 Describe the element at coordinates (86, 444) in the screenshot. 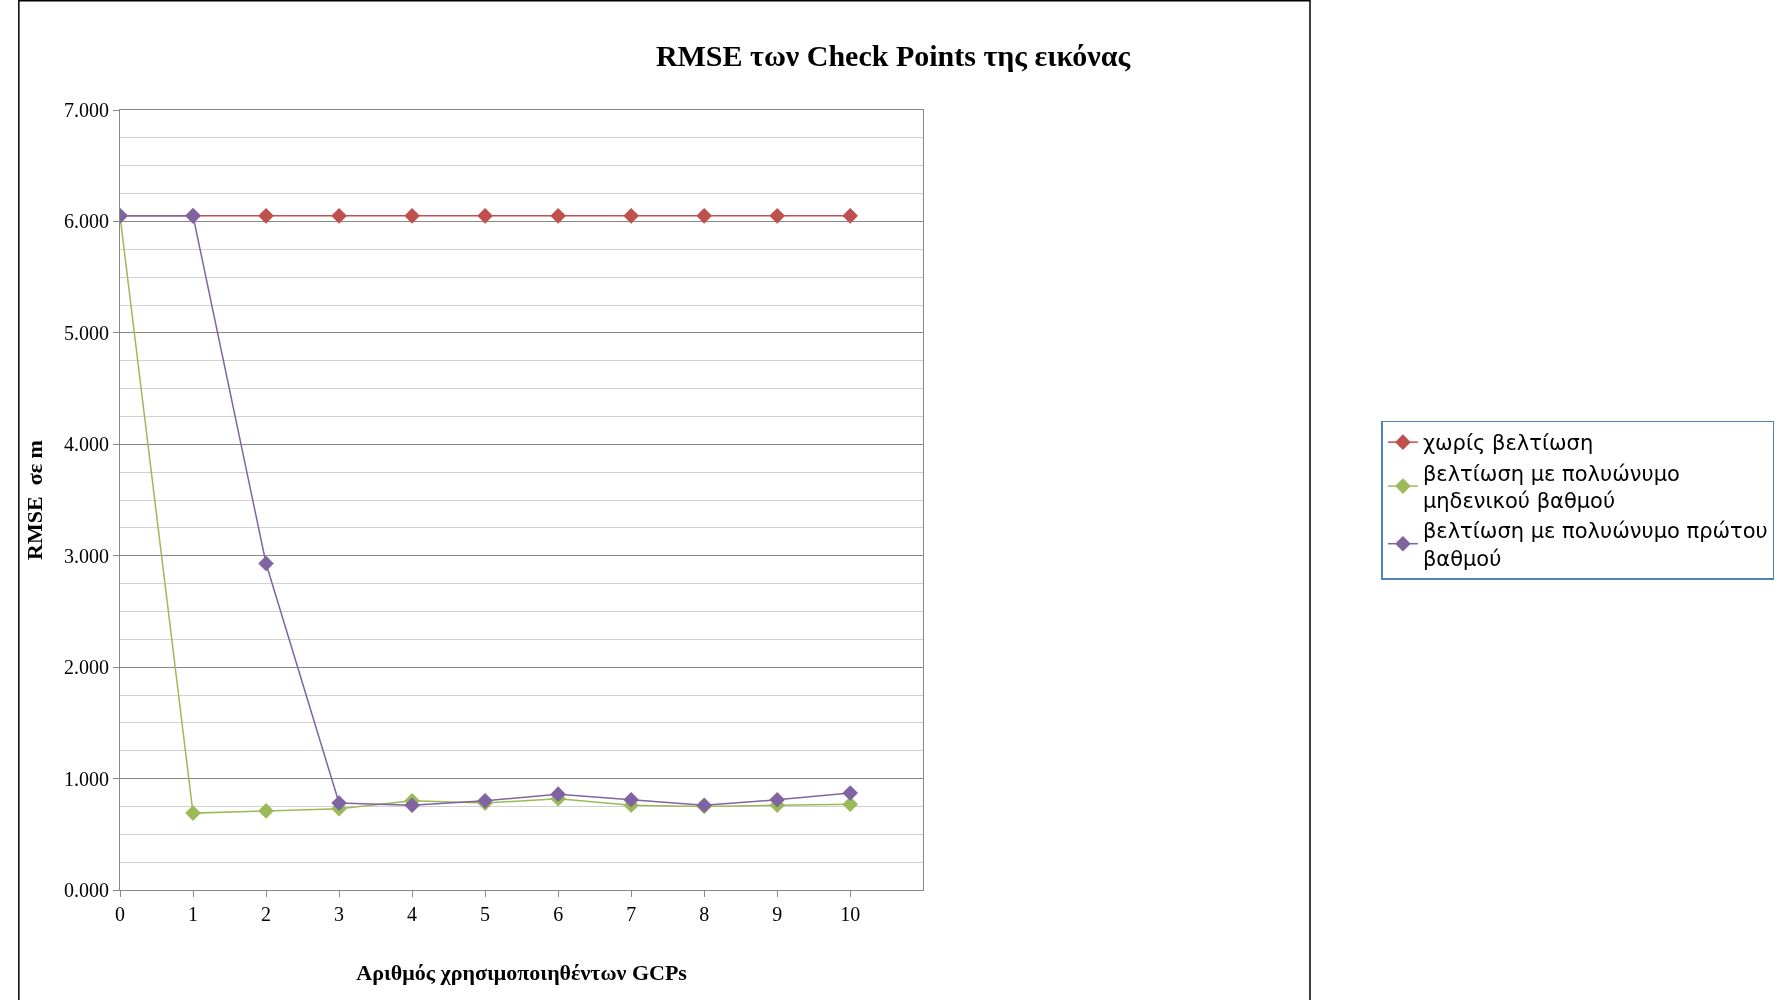

I see `y-tick-label: 4.000` at that location.